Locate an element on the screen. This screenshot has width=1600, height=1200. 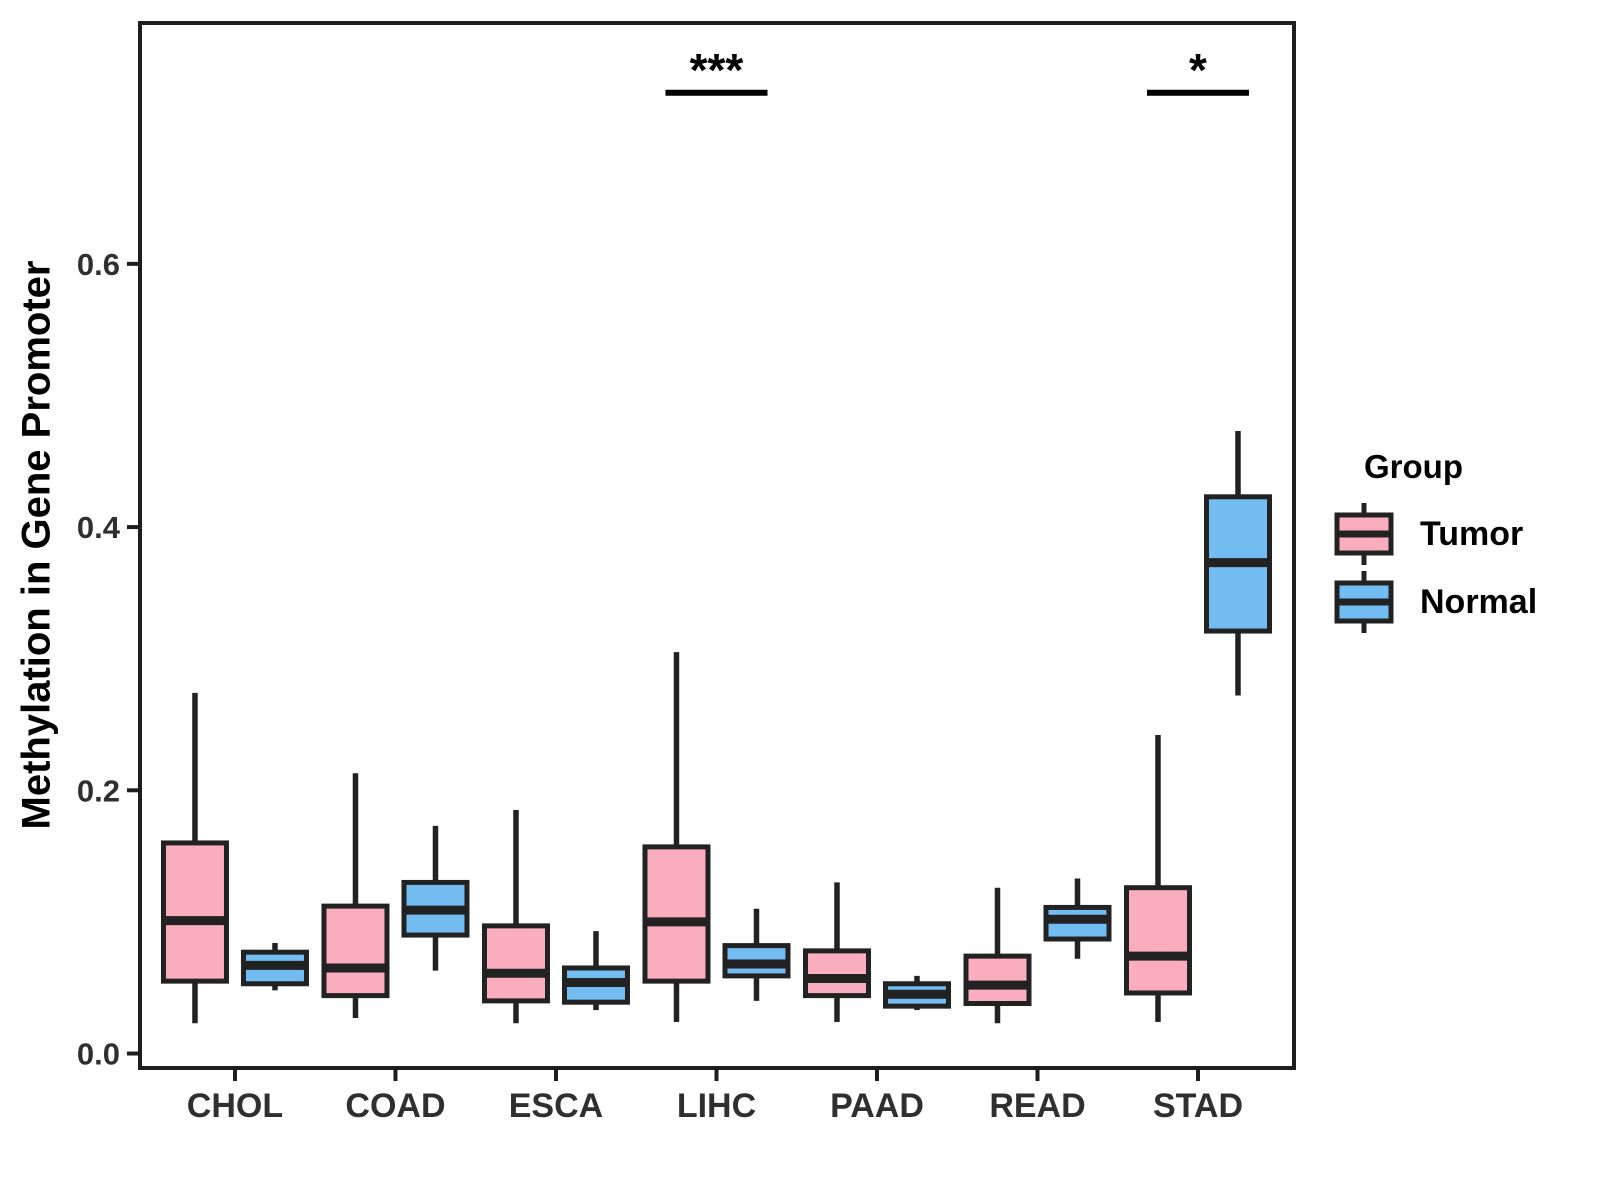
y-axis-title: Methylation in Gene Promoter is located at coordinates (36, 545).